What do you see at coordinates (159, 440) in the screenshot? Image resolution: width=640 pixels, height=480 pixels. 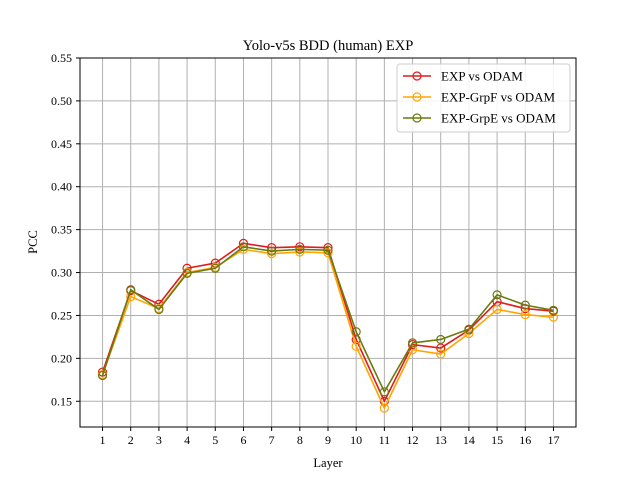 I see `x-tick-label: 3` at bounding box center [159, 440].